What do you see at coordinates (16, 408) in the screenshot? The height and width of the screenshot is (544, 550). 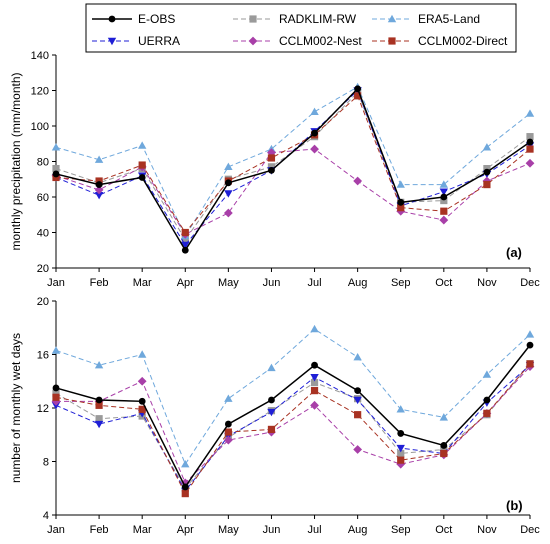 I see `y-axis-label-b: number of monthly wet days` at bounding box center [16, 408].